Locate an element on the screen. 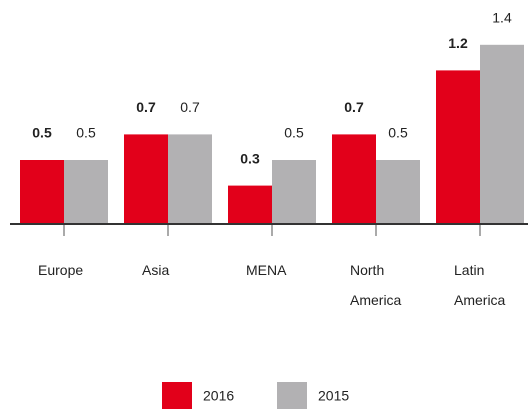 Image resolution: width=528 pixels, height=409 pixels. x-tick-label: North America is located at coordinates (376, 285).